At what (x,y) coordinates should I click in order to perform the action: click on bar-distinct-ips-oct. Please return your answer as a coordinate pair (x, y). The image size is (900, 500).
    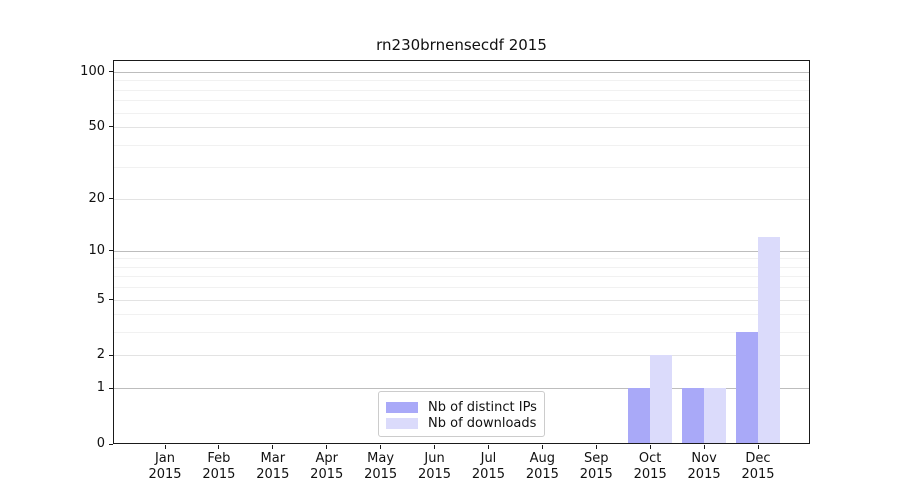
    Looking at the image, I should click on (639, 415).